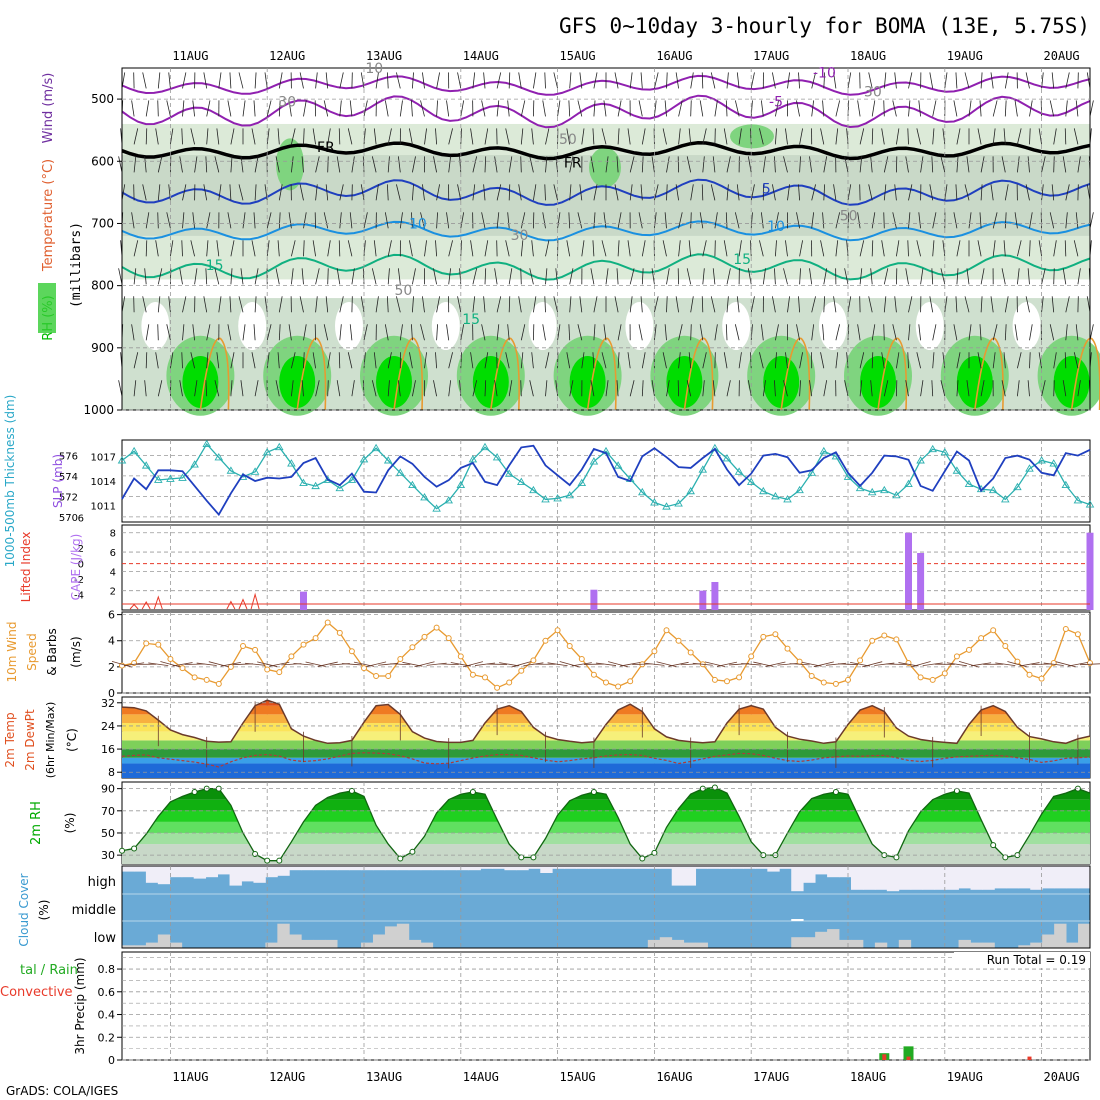 The image size is (1100, 1100). What do you see at coordinates (384, 1077) in the screenshot?
I see `day-label-bottom: 13AUG` at bounding box center [384, 1077].